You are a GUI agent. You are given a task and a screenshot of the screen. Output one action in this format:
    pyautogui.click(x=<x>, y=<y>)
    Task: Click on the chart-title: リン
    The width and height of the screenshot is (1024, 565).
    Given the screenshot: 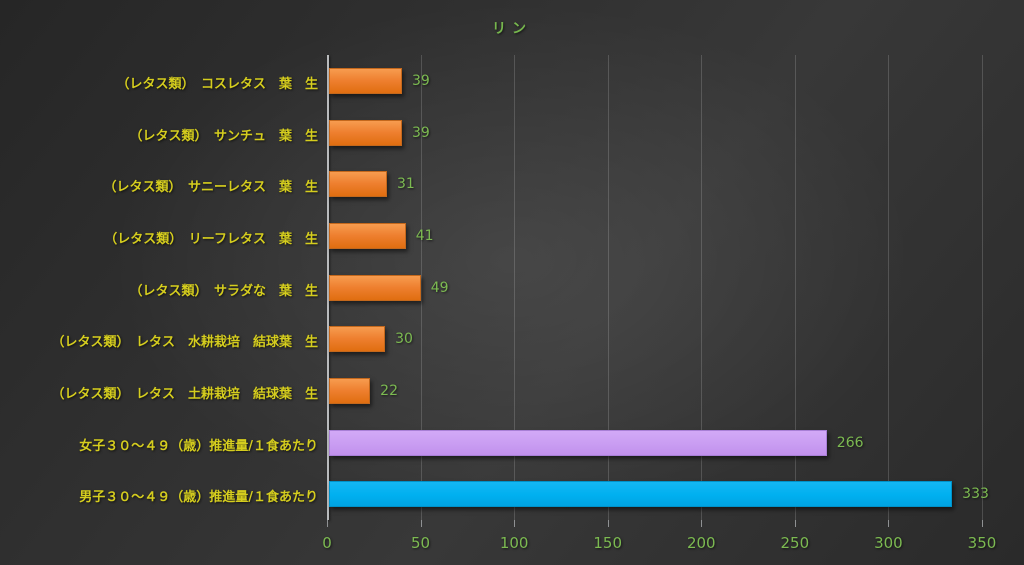 What is the action you would take?
    pyautogui.click(x=512, y=29)
    